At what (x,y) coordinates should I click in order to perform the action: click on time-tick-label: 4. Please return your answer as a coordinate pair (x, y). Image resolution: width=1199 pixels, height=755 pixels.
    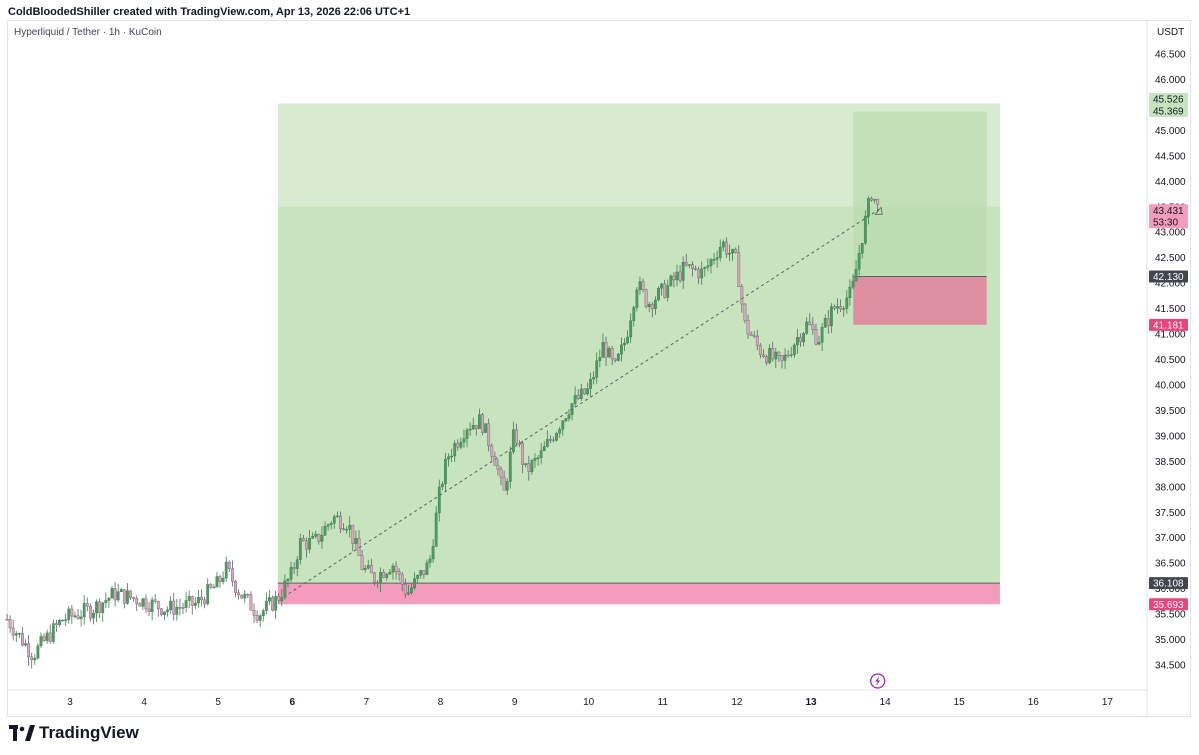
    Looking at the image, I should click on (144, 702).